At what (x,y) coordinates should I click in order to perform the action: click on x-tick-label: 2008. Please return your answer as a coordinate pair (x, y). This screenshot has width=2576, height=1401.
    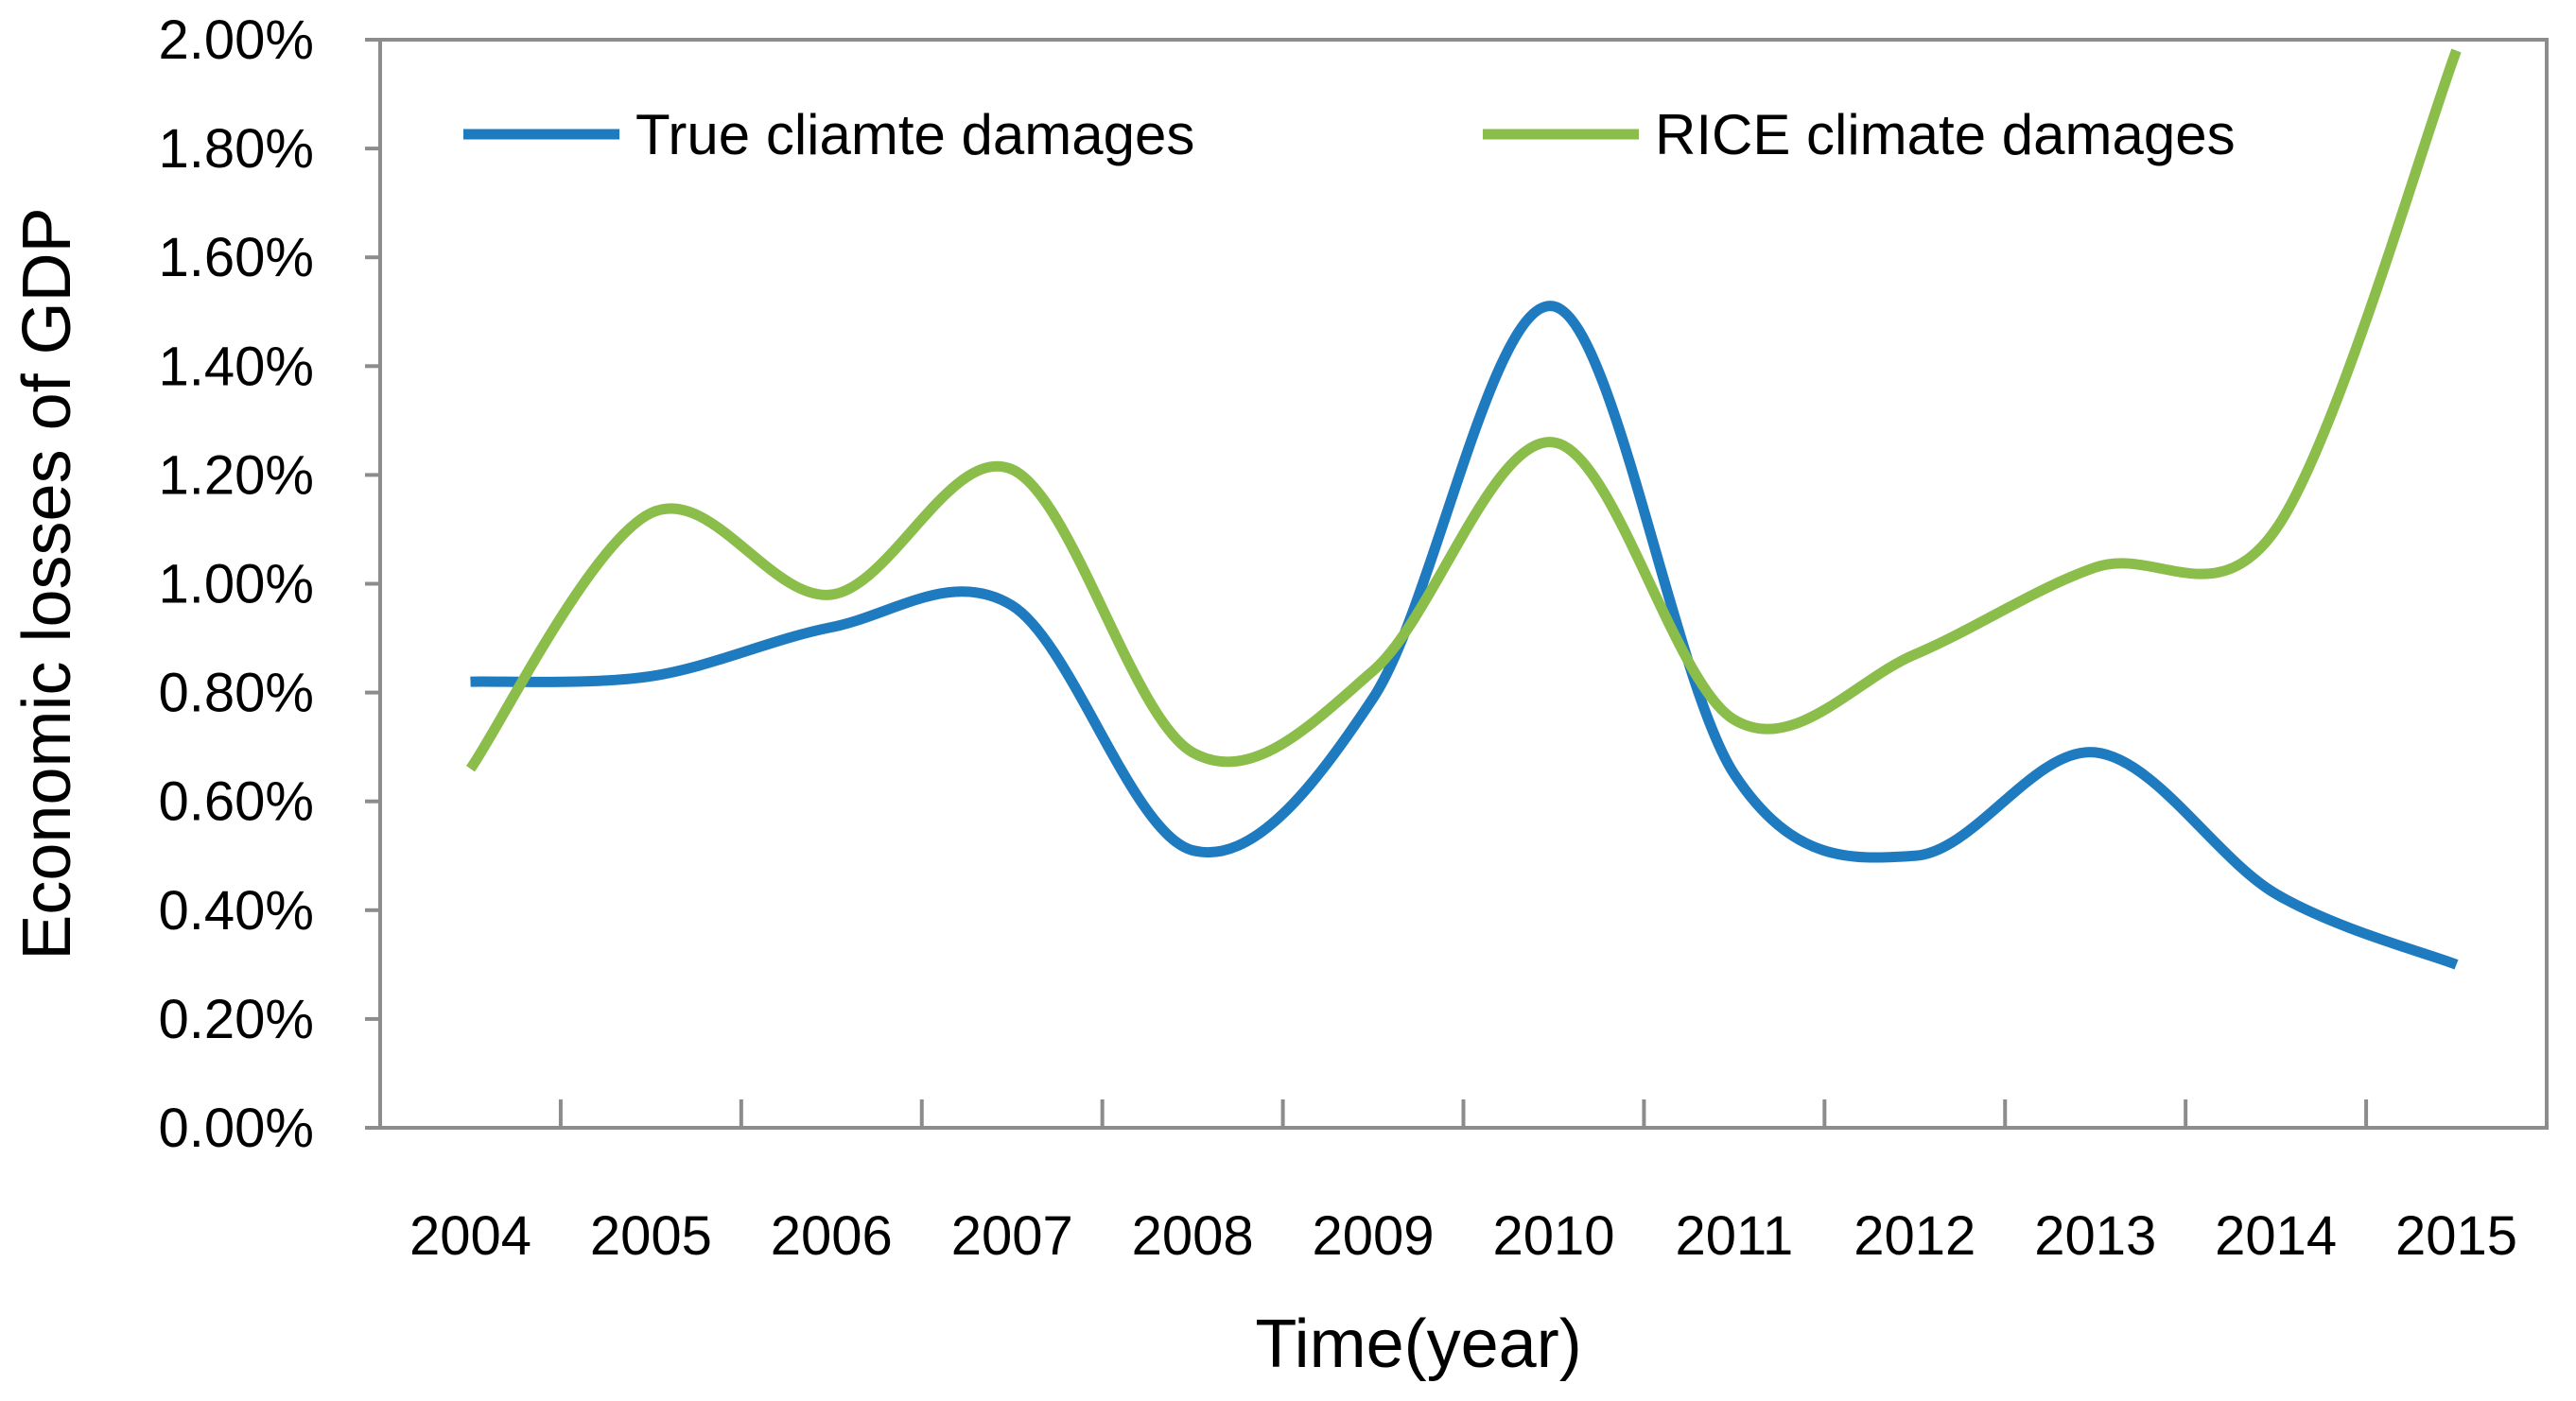
    Looking at the image, I should click on (1193, 1236).